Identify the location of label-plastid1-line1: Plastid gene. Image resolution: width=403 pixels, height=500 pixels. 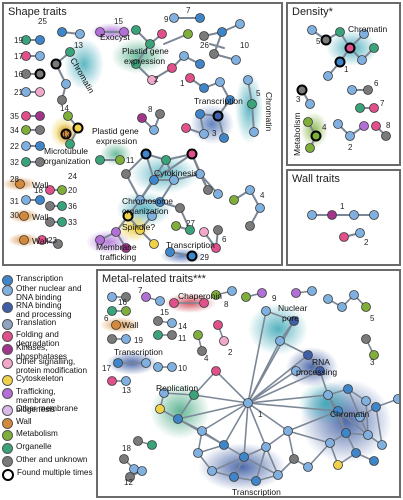
(145, 51).